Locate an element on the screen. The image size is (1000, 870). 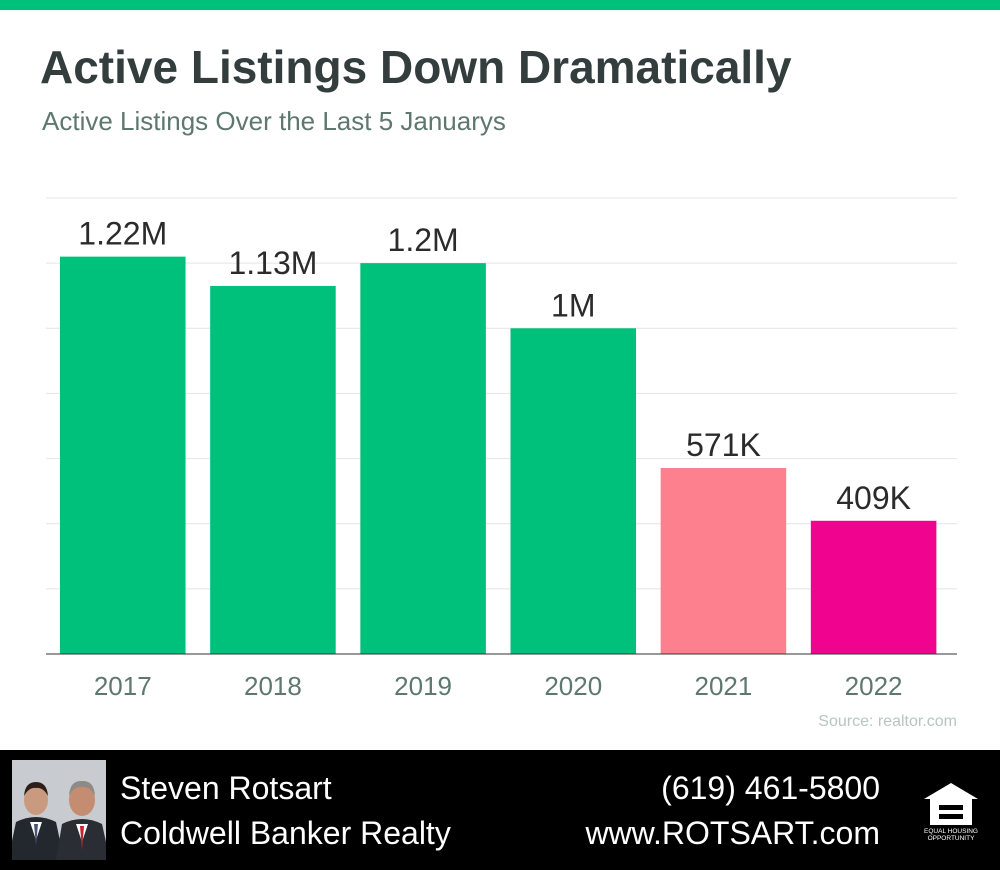
x-tick-label: 2022 is located at coordinates (874, 686).